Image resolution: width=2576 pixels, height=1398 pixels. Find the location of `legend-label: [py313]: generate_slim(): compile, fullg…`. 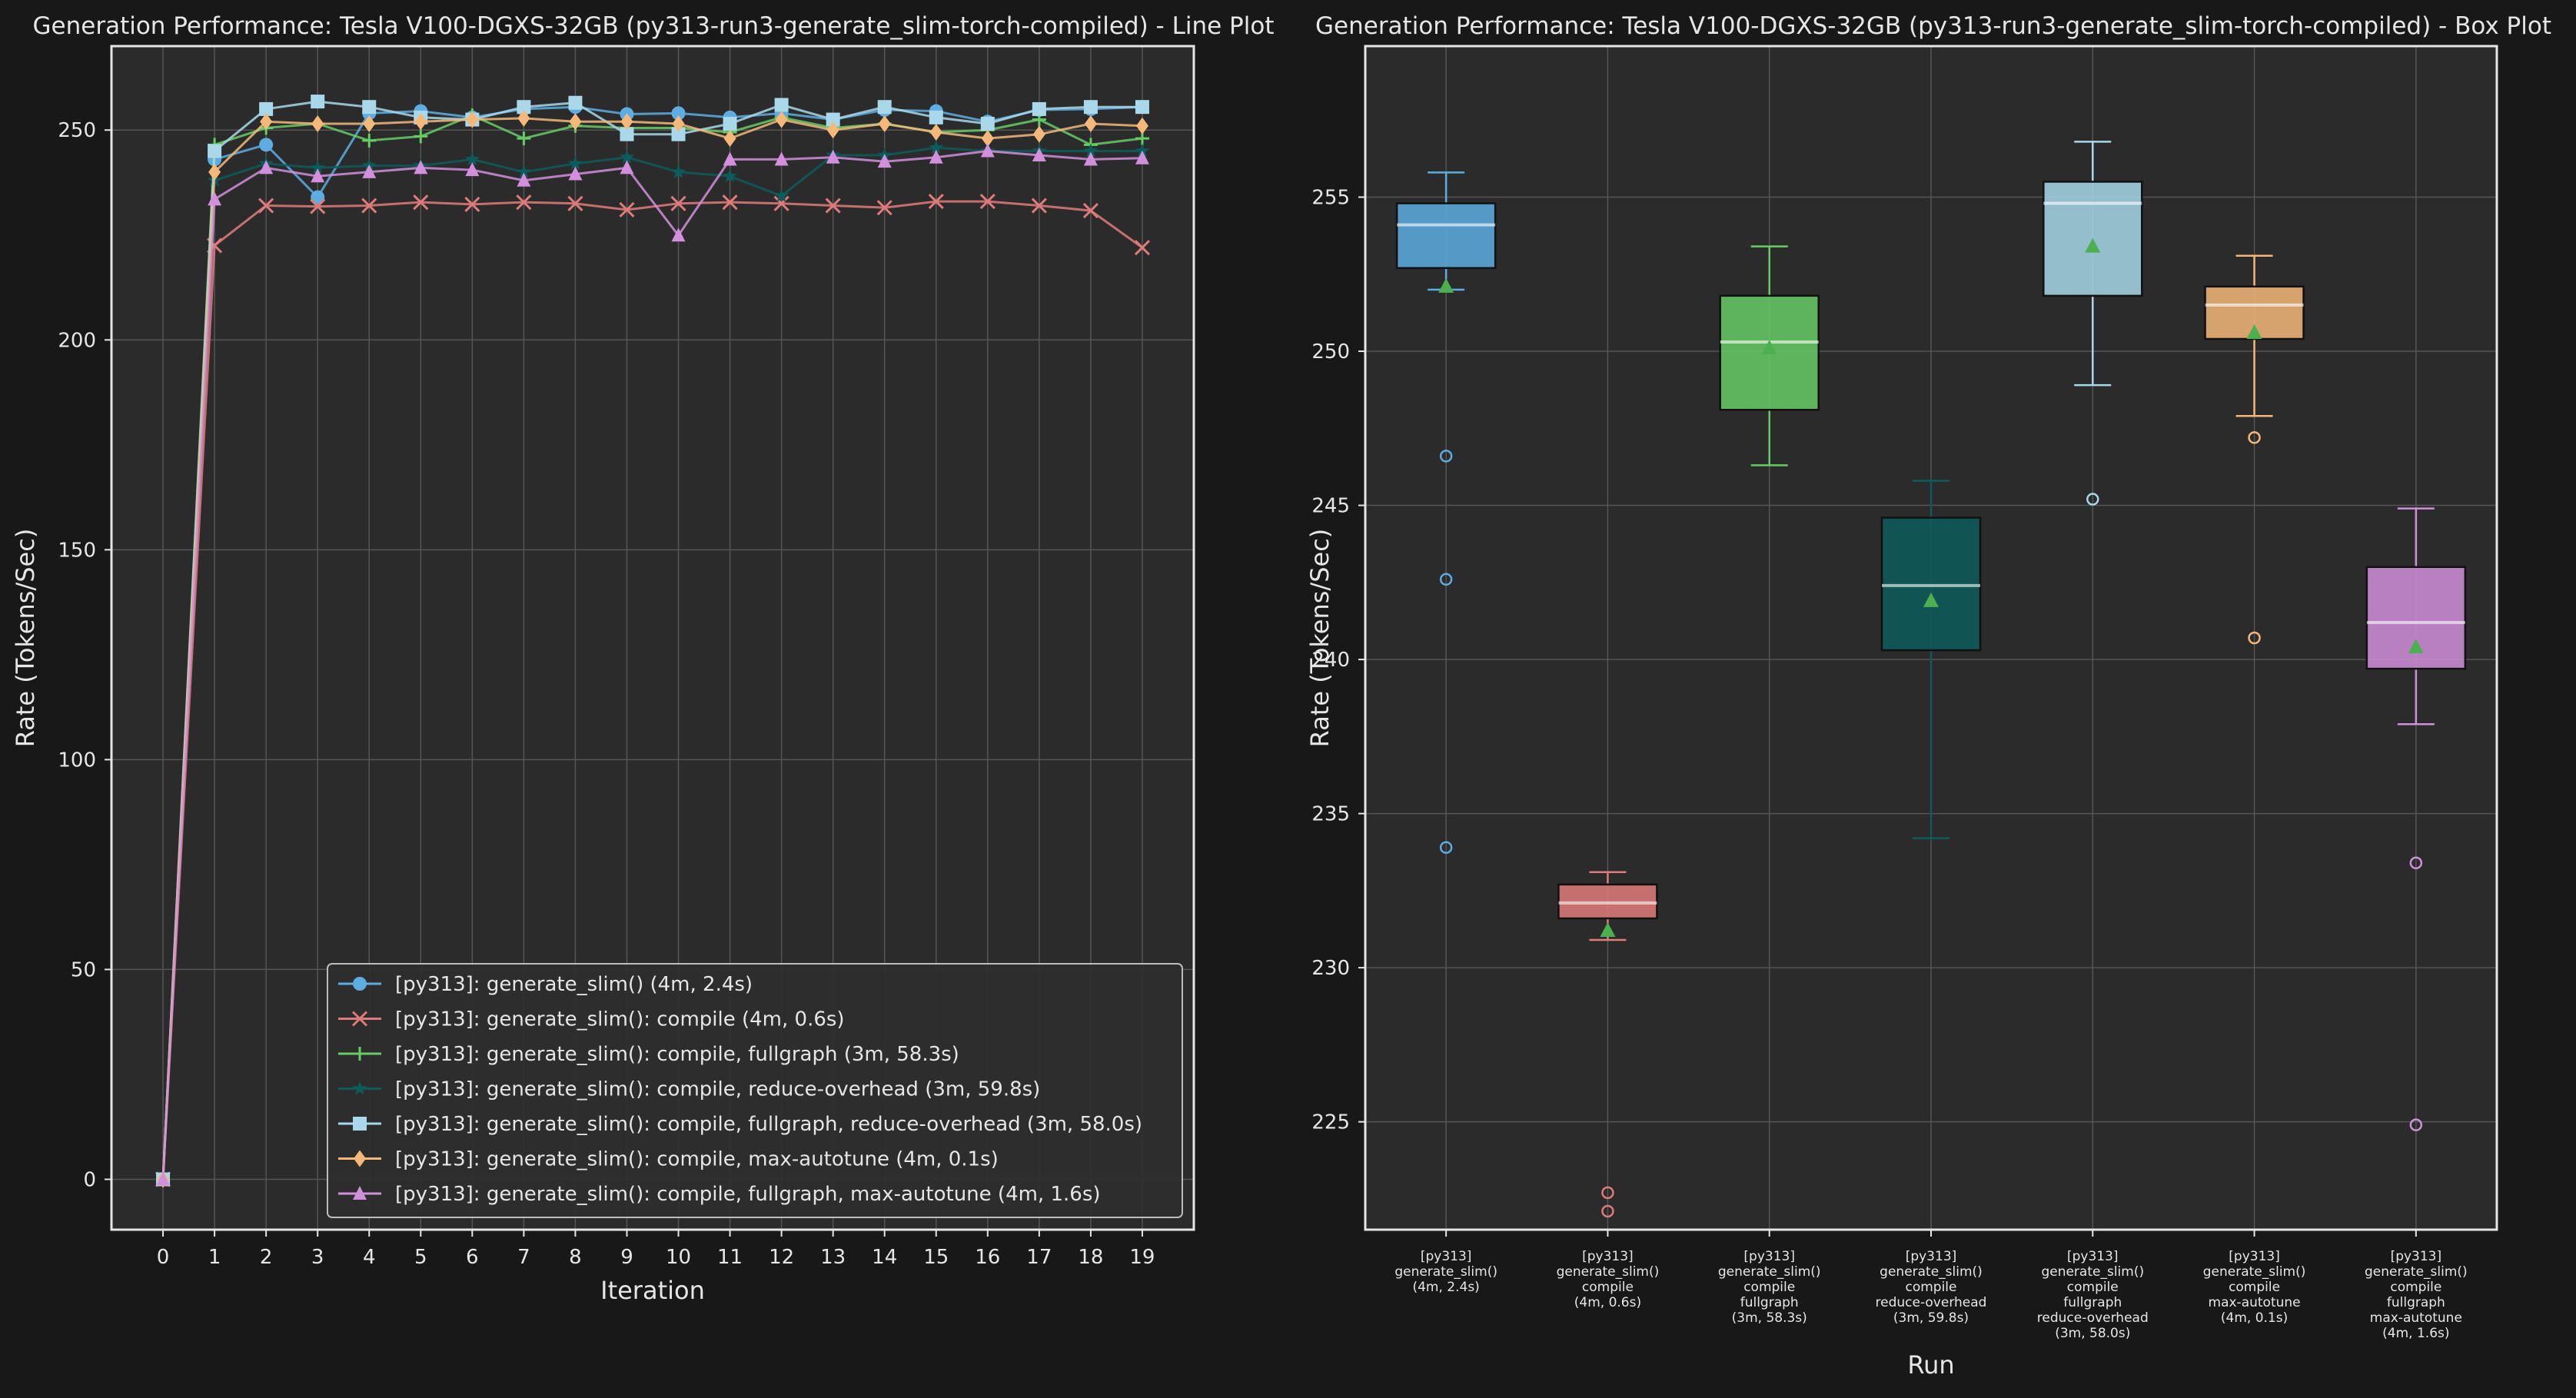

legend-label: [py313]: generate_slim(): compile, fullg… is located at coordinates (748, 1194).